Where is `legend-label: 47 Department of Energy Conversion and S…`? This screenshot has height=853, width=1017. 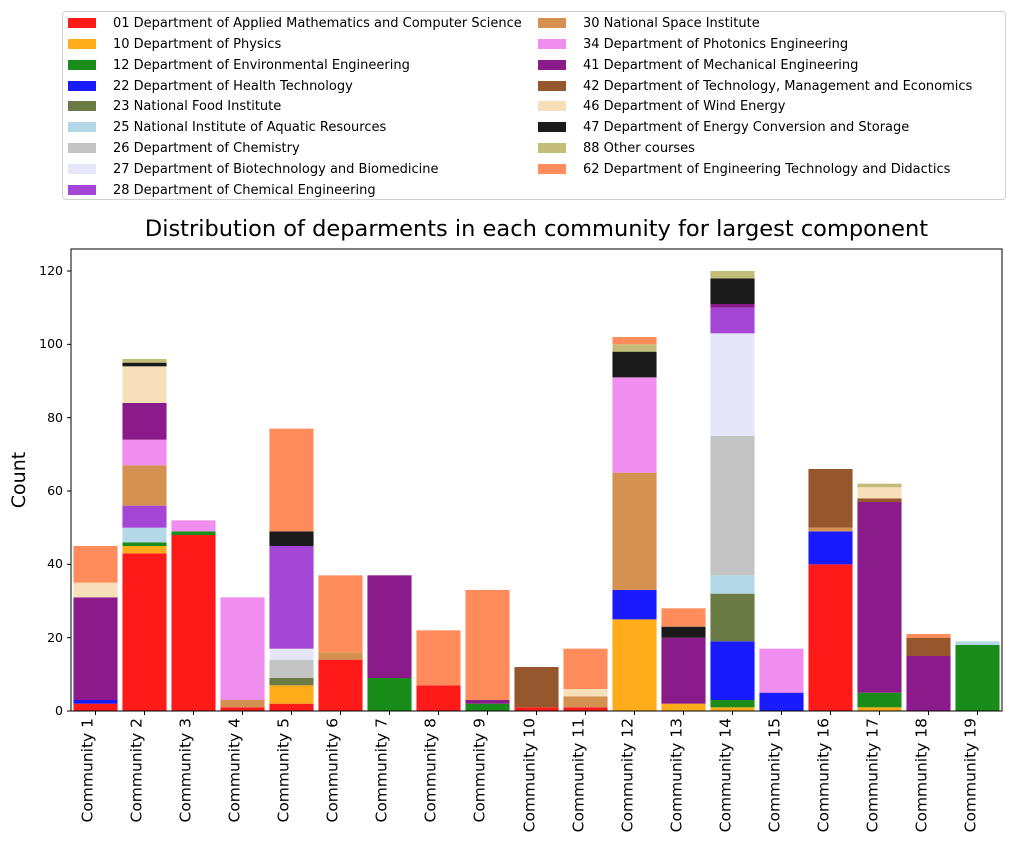 legend-label: 47 Department of Energy Conversion and S… is located at coordinates (746, 128).